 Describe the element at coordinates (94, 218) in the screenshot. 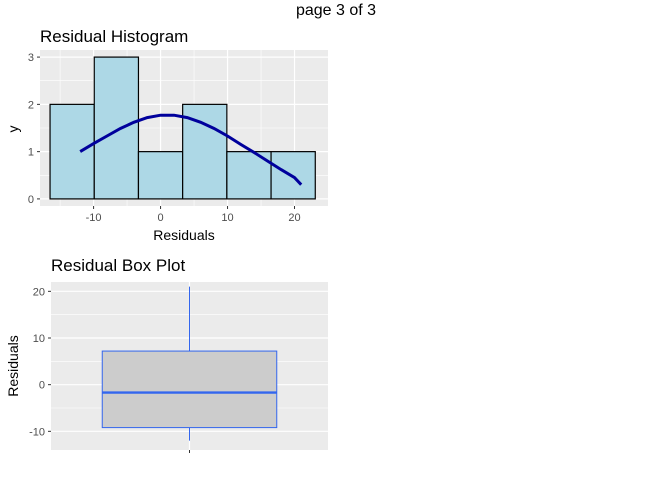

I see `x-tick-label: -10` at that location.